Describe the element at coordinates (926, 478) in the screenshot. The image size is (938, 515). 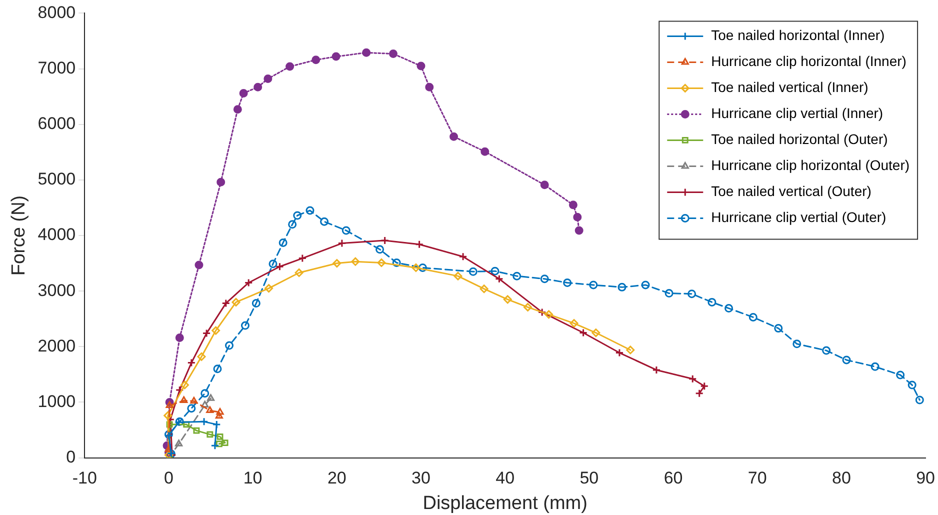
I see `x-tick-label: 90` at that location.